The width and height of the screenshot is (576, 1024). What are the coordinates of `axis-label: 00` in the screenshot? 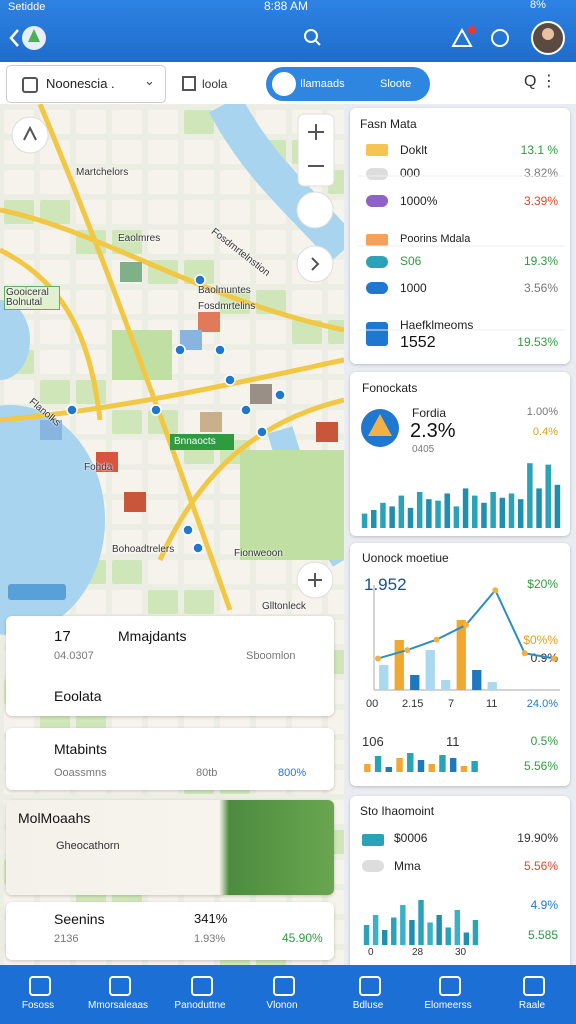 It's located at (372, 704).